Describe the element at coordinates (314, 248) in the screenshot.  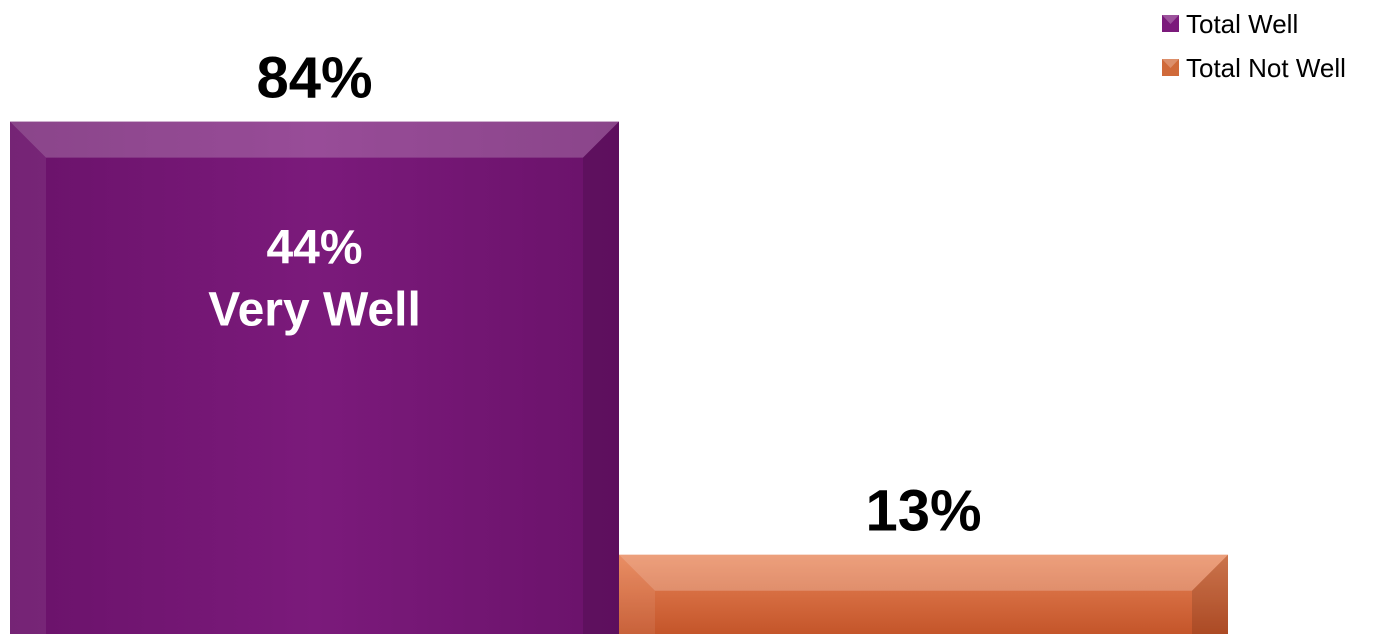
I see `inner-label-value: 44%` at that location.